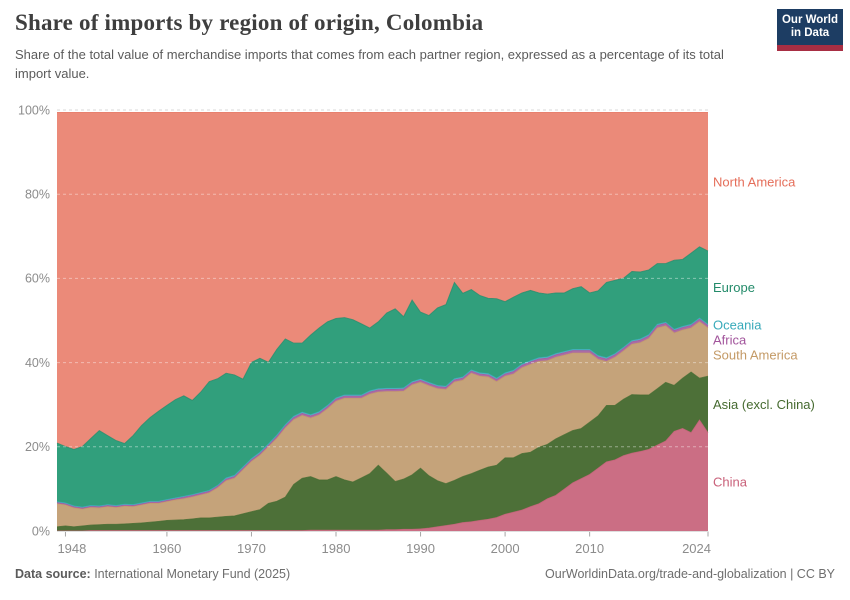 Image resolution: width=850 pixels, height=600 pixels. Describe the element at coordinates (505, 548) in the screenshot. I see `x-tick-label-2000: 2000` at that location.